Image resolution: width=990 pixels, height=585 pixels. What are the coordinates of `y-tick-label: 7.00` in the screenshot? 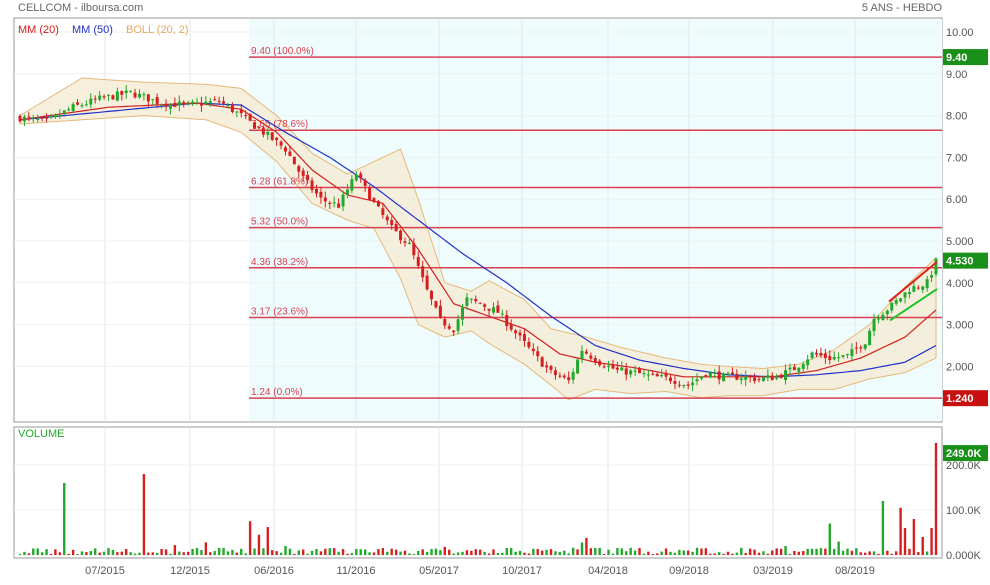 It's located at (956, 158).